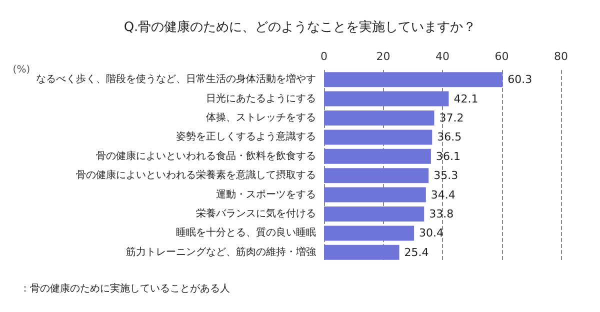 The image size is (600, 312). I want to click on data-label: 25.4, so click(416, 252).